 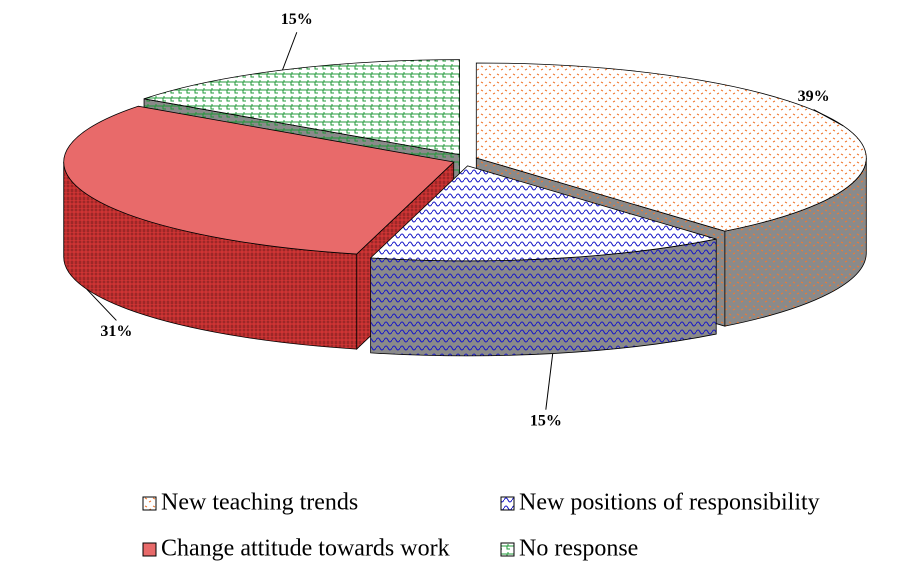 What do you see at coordinates (259, 503) in the screenshot?
I see `legend-label: New teaching trends` at bounding box center [259, 503].